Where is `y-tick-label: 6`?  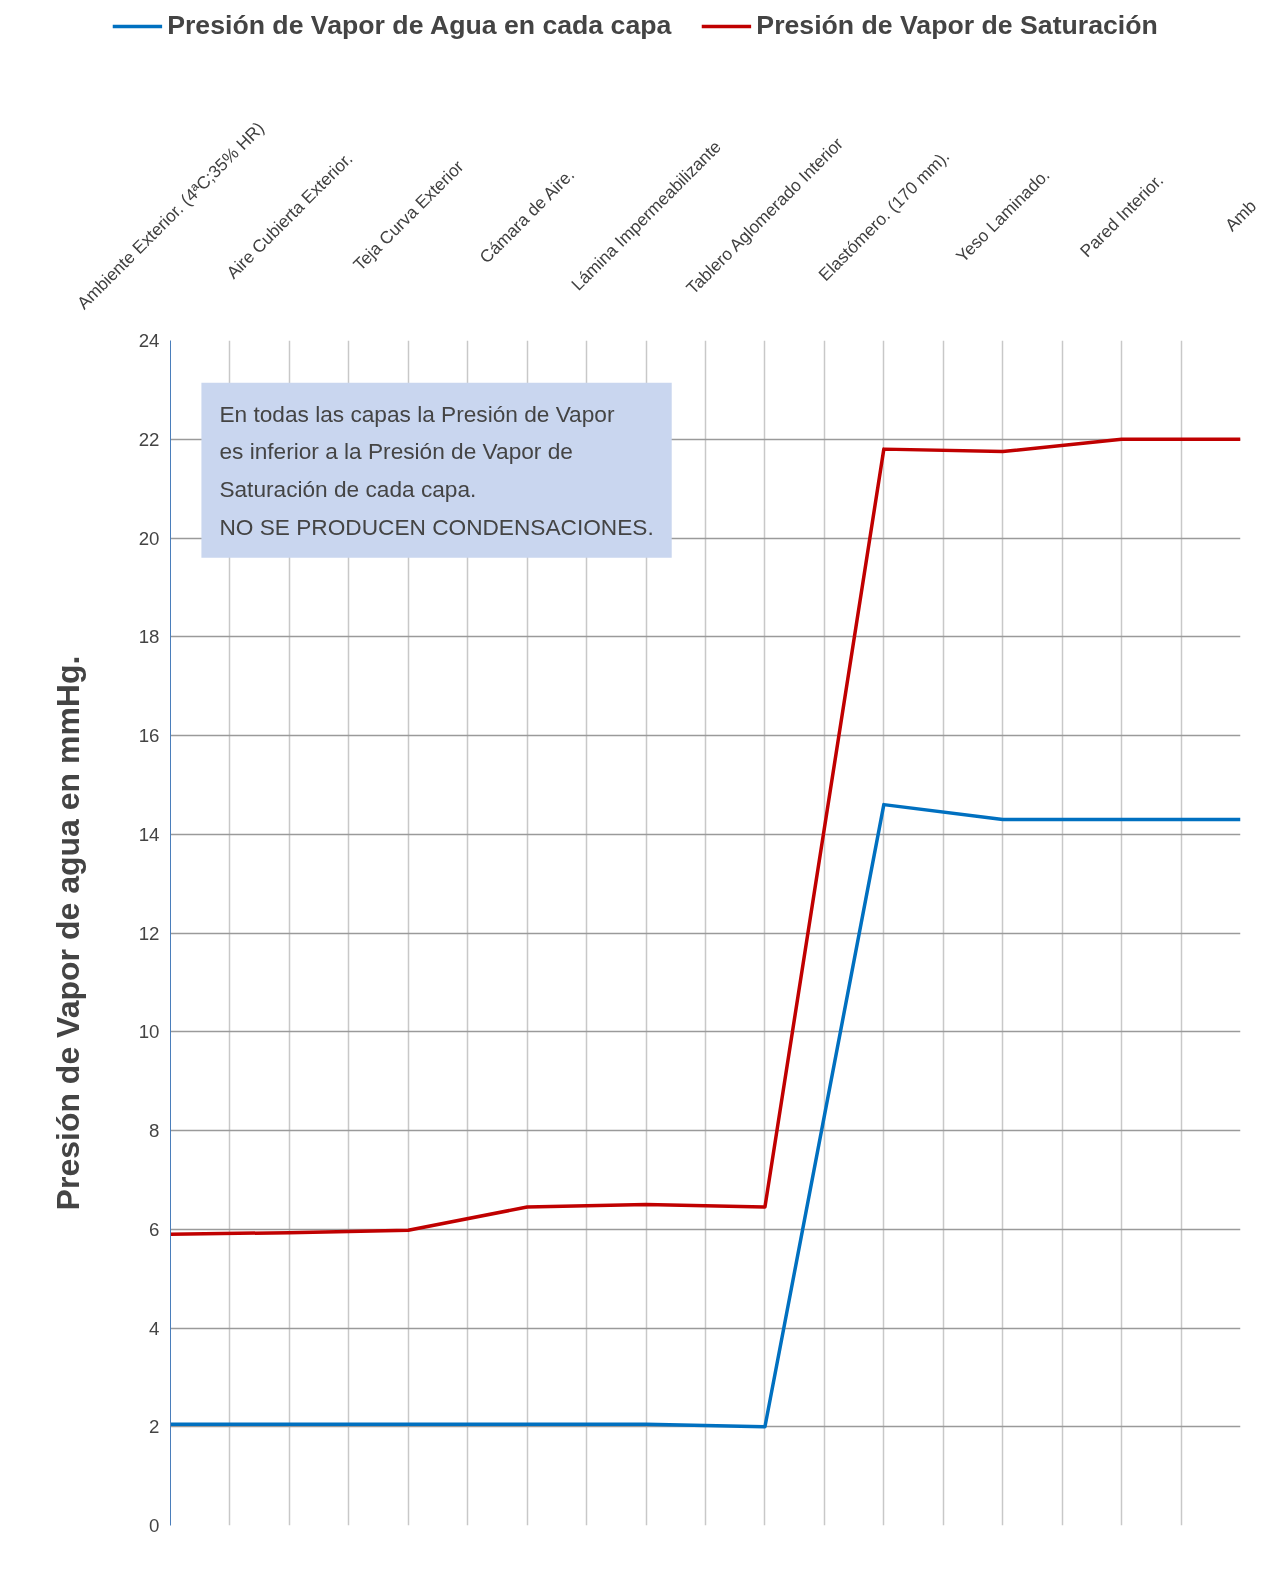
y-tick-label: 6 is located at coordinates (154, 1229).